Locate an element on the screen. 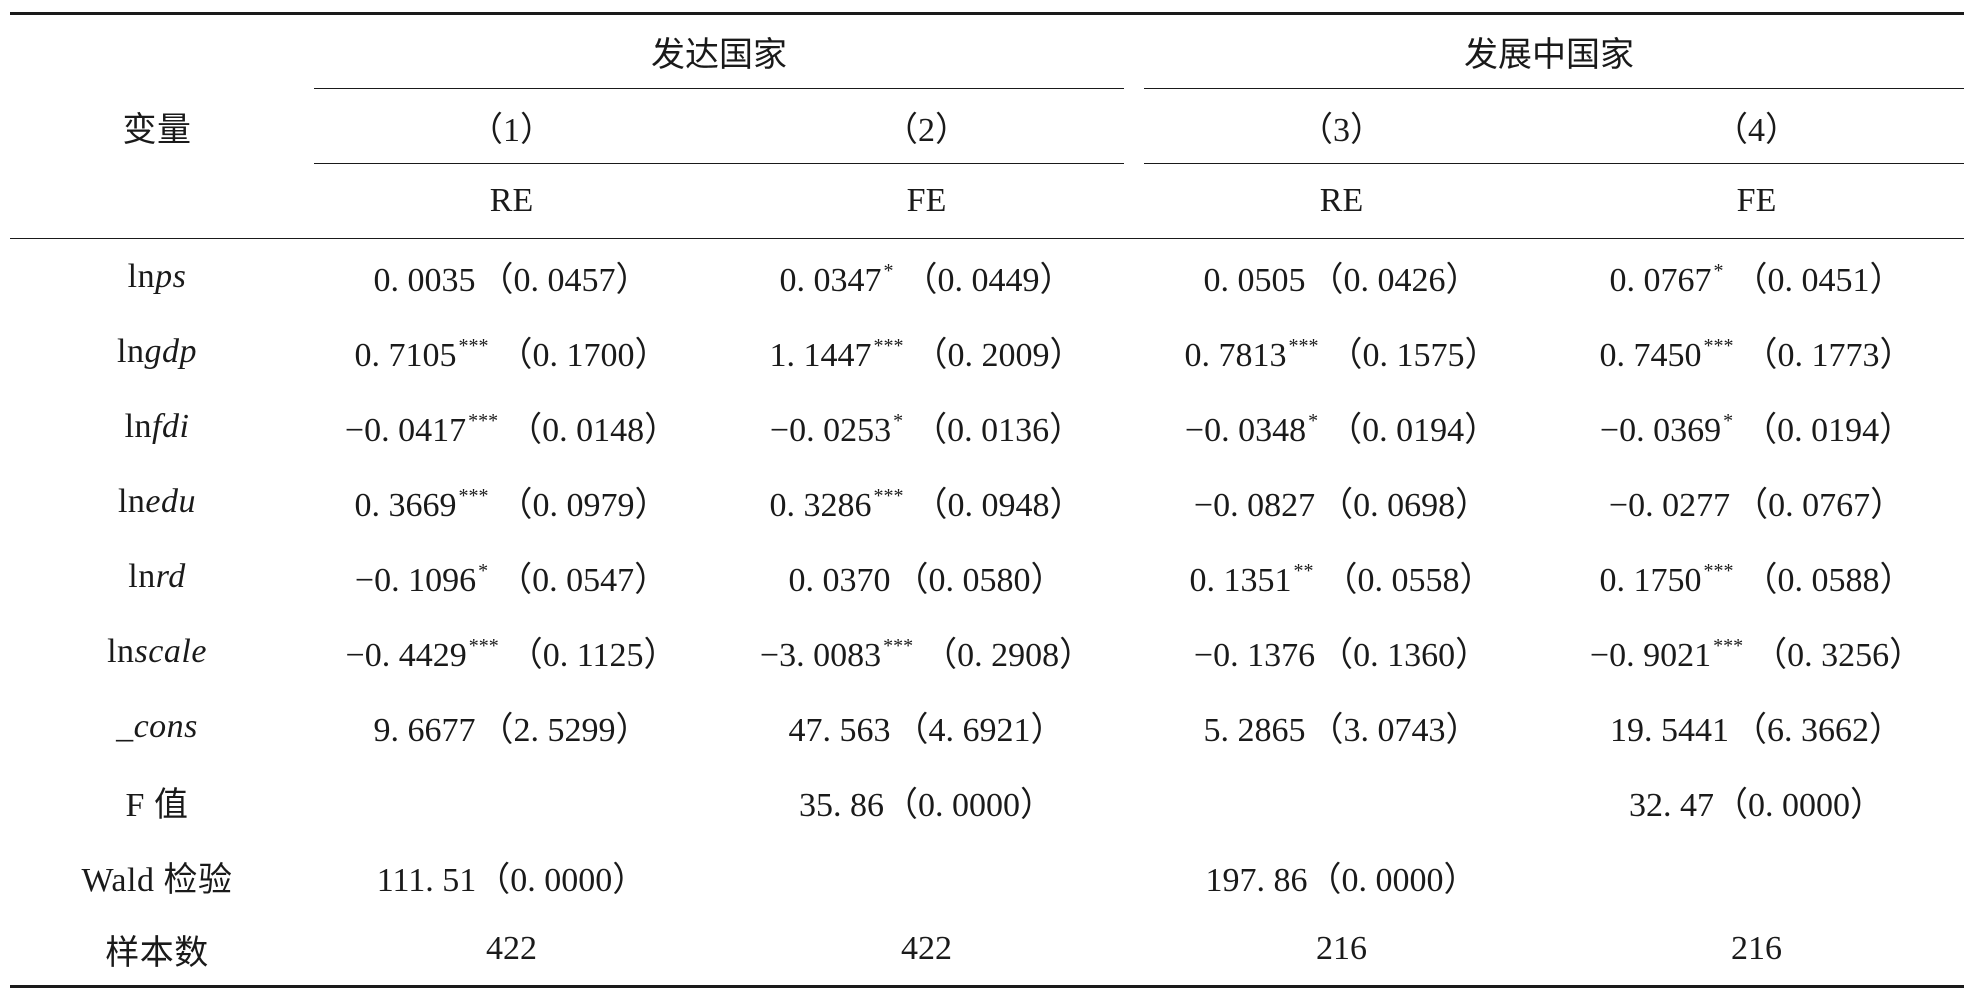 Image resolution: width=1972 pixels, height=998 pixels. coefficient-cell: 5. 2865 （3. 0743） is located at coordinates (1341, 726).